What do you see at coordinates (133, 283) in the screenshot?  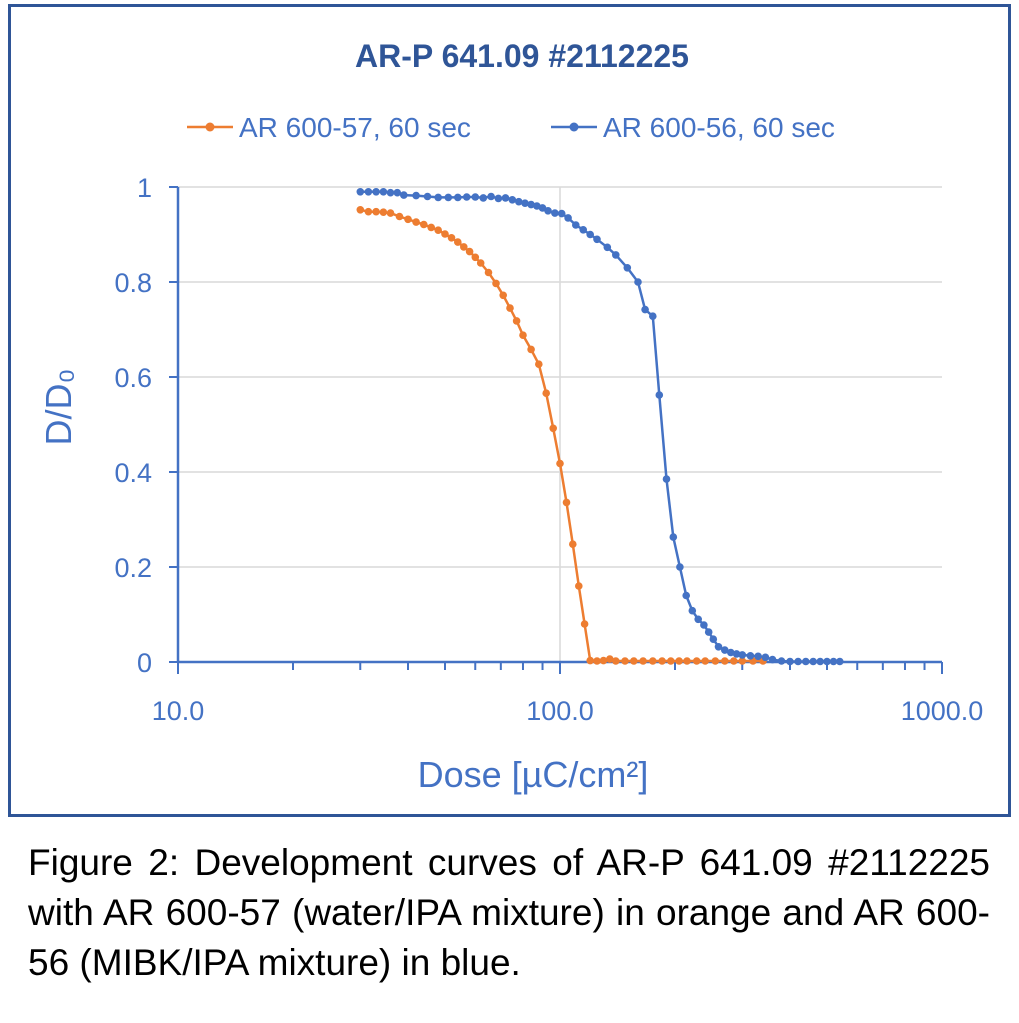 I see `y-tick-label: 0.8` at bounding box center [133, 283].